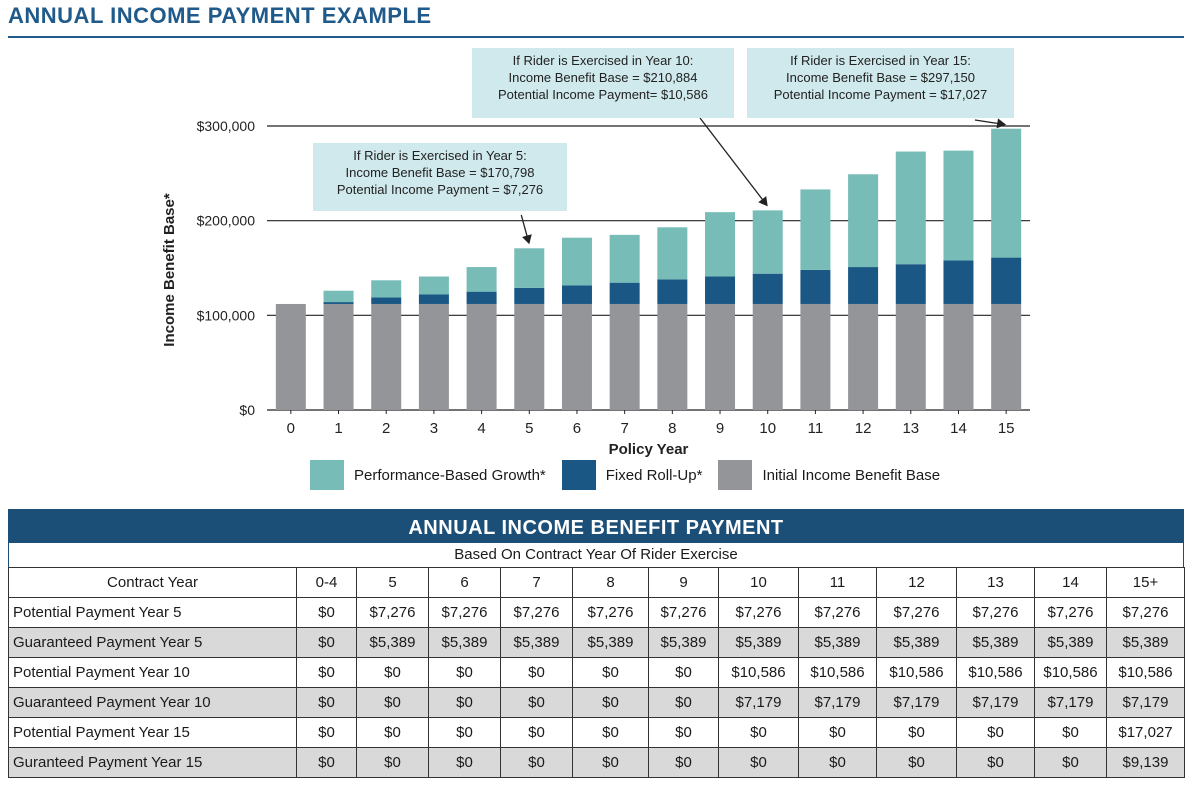  Describe the element at coordinates (1145, 582) in the screenshot. I see `column-header: 15+` at that location.